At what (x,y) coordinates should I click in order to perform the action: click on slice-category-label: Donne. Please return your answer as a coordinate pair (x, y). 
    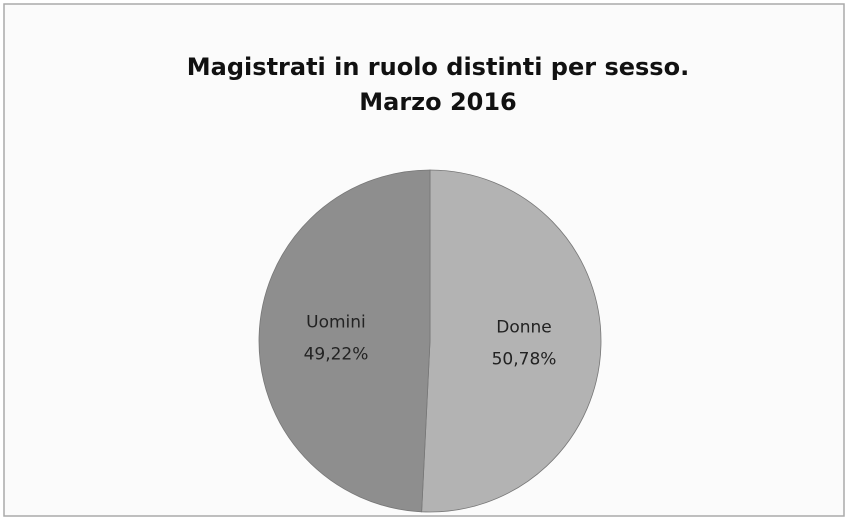
    Looking at the image, I should click on (524, 327).